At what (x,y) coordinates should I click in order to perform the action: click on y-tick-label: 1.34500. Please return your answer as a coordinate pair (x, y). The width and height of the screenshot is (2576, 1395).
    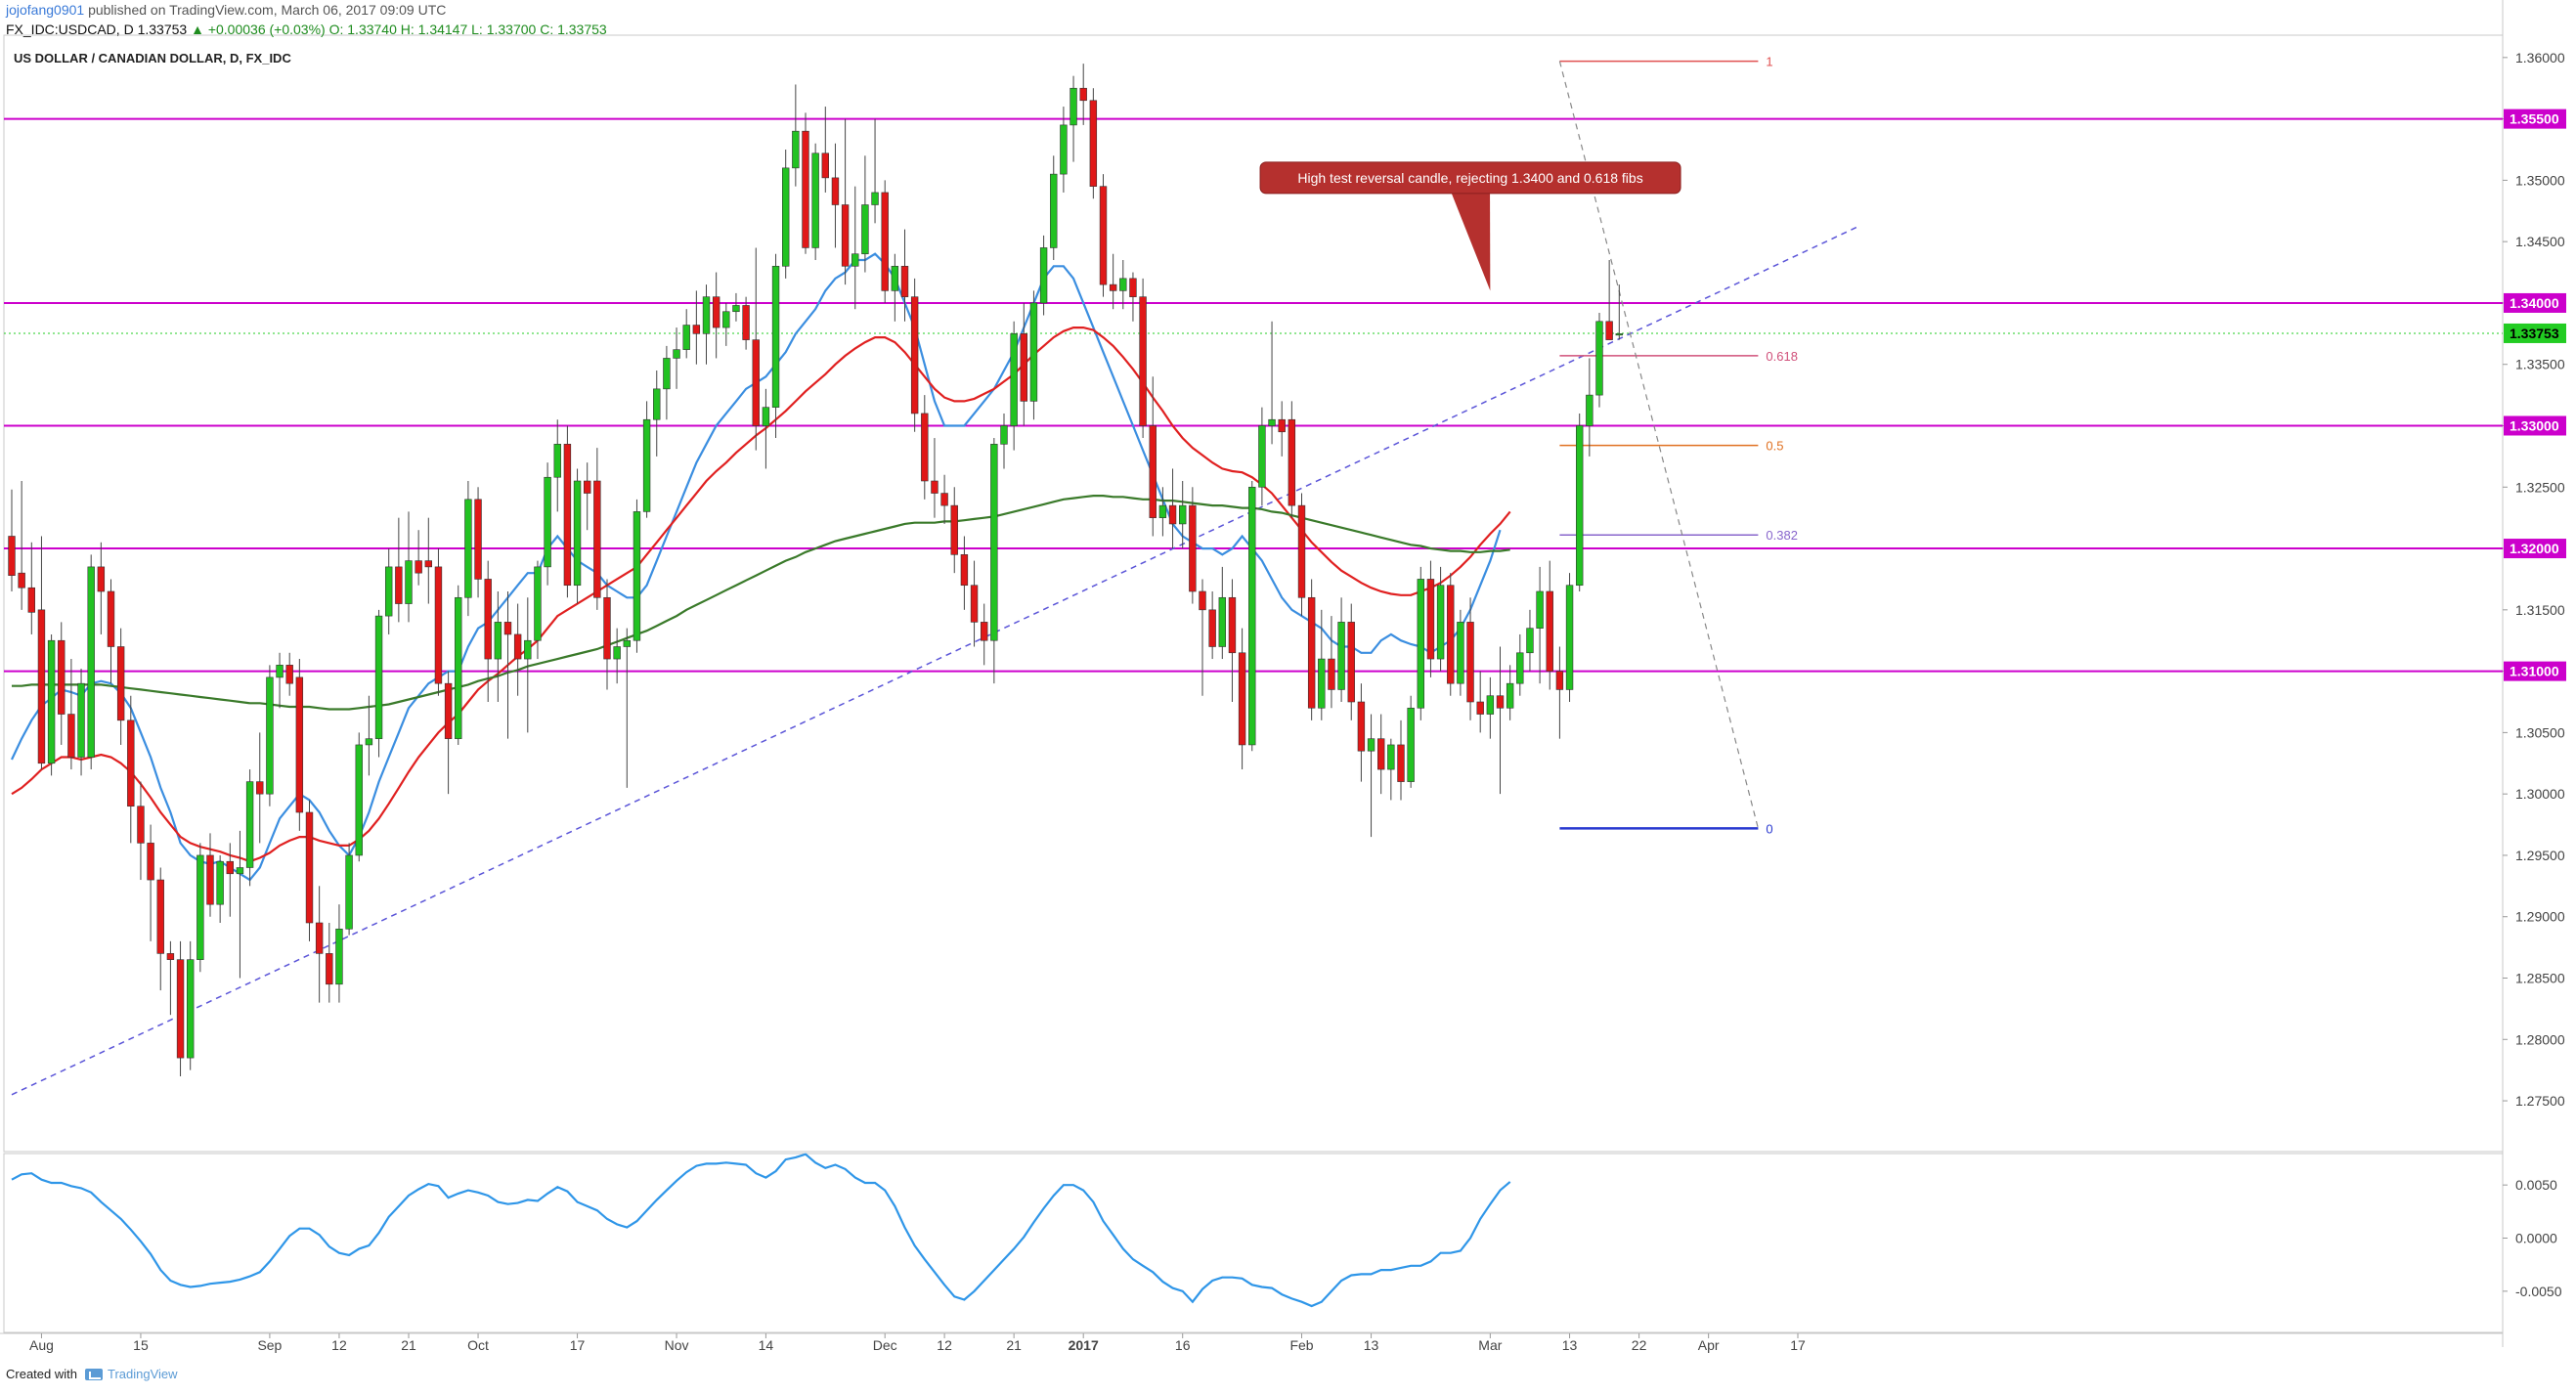
    Looking at the image, I should click on (2540, 241).